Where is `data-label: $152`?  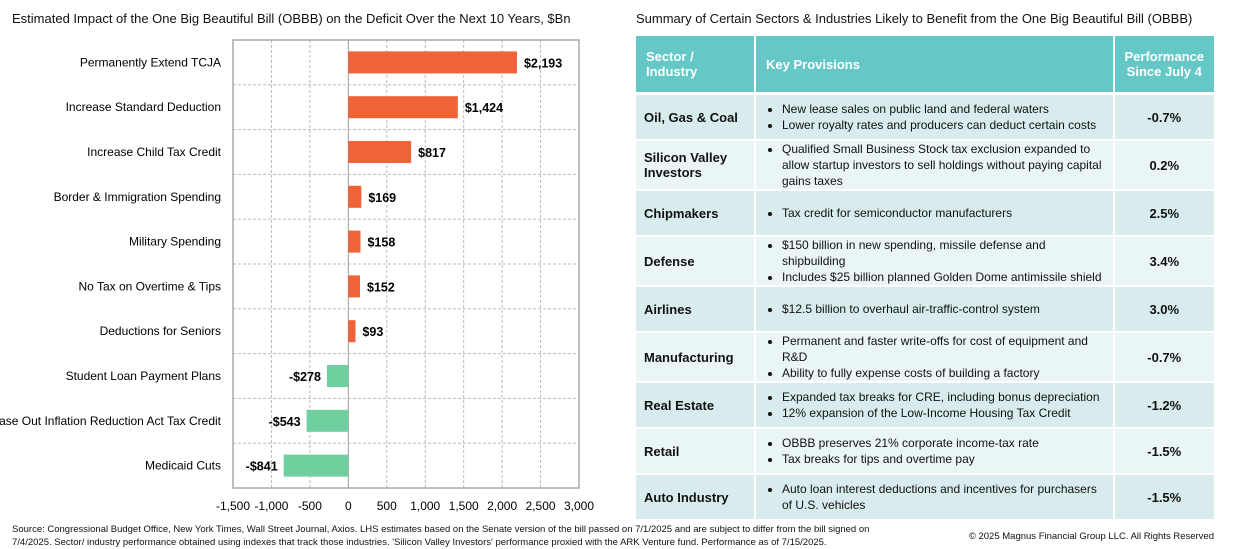 data-label: $152 is located at coordinates (381, 287).